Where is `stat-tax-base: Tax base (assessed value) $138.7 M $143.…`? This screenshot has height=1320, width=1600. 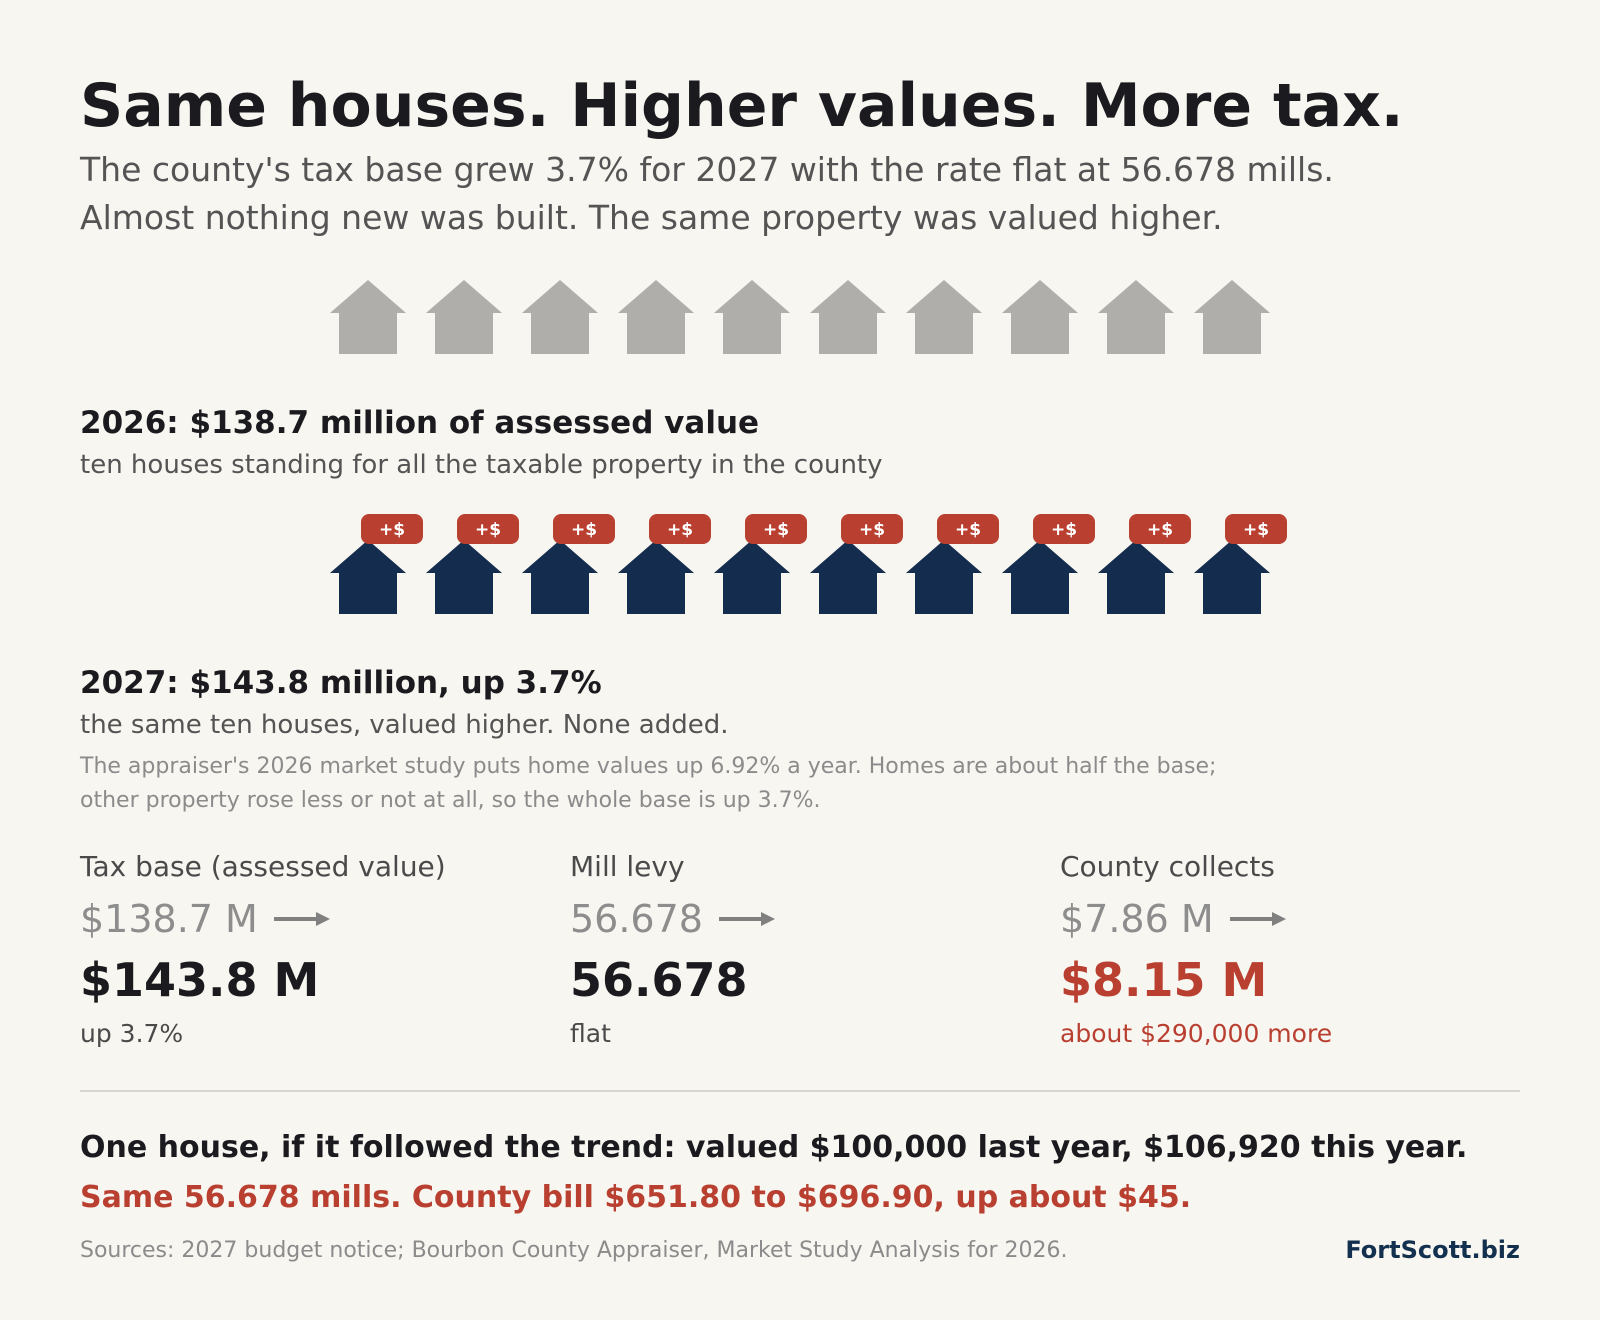
stat-tax-base: Tax base (assessed value) $138.7 M $143.… is located at coordinates (263, 949).